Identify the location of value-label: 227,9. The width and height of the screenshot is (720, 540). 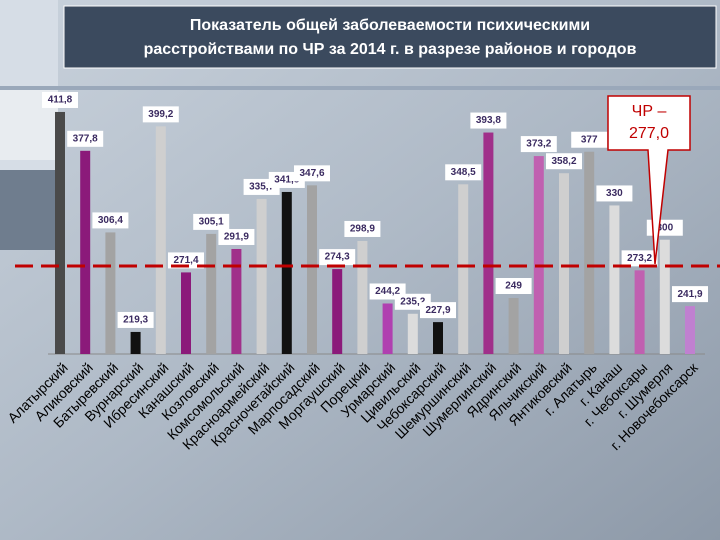
(437, 310).